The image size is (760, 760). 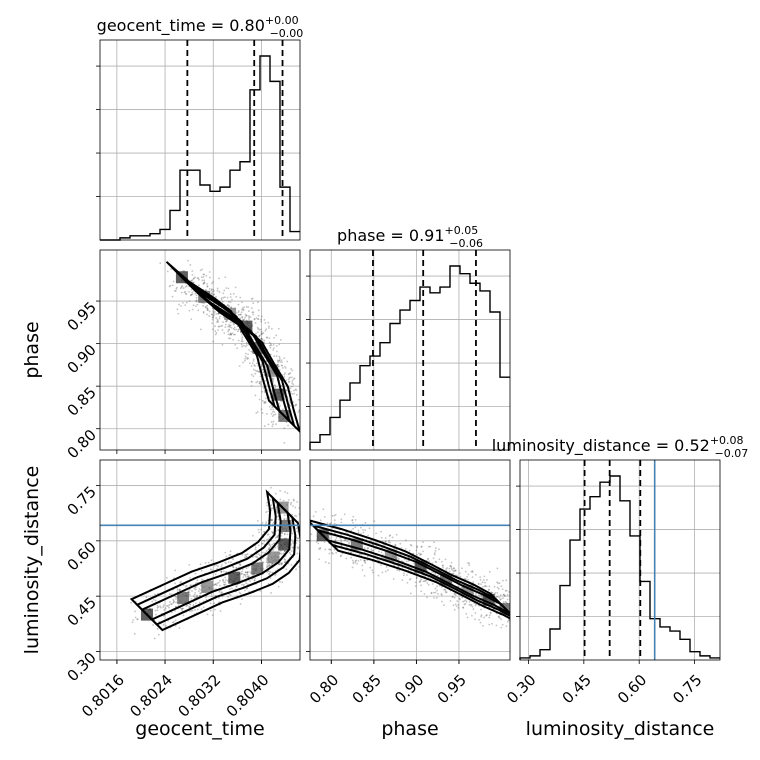 I want to click on histogram-geocent_time, so click(x=200, y=148).